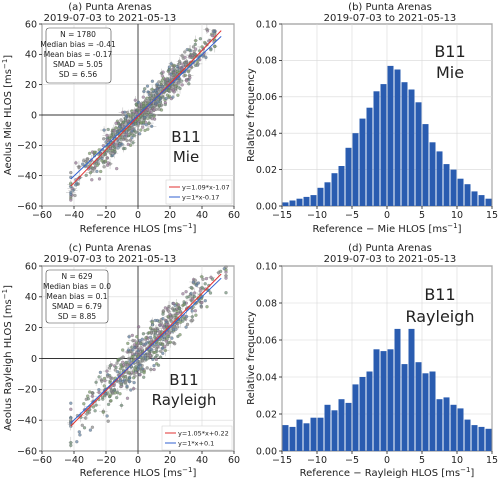  What do you see at coordinates (234, 460) in the screenshot?
I see `x-tick-label: 60` at bounding box center [234, 460].